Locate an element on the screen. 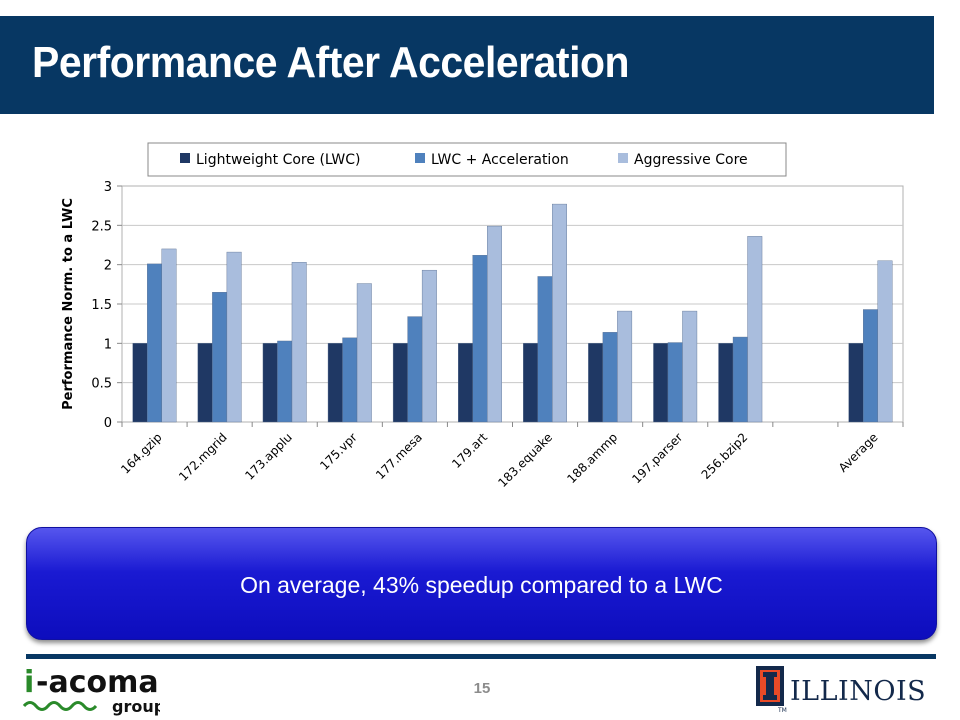 The width and height of the screenshot is (960, 720). illinois-logo: ILLINOIS TM is located at coordinates (841, 690).